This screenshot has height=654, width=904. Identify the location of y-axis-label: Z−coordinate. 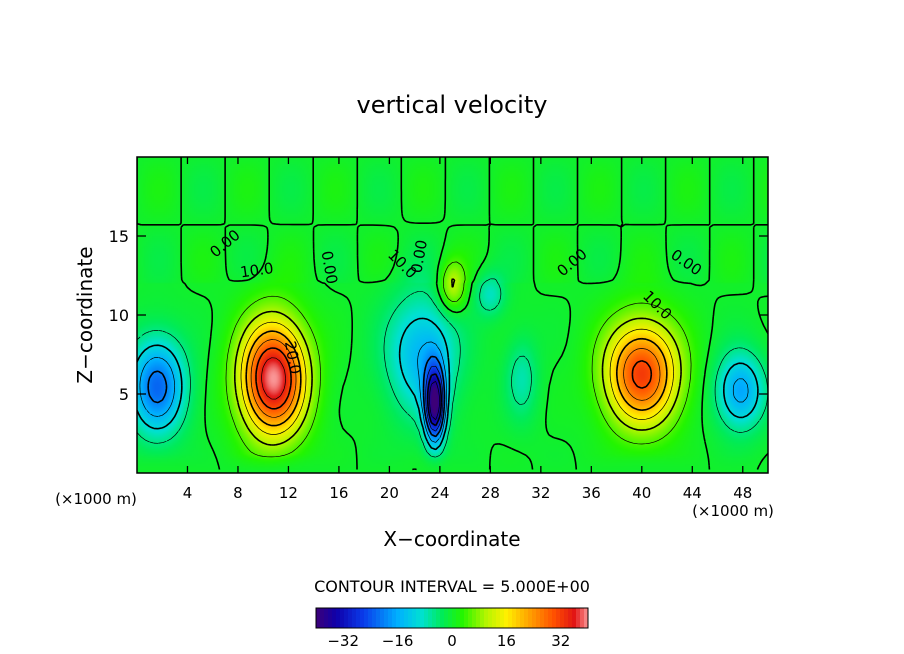
(85, 314).